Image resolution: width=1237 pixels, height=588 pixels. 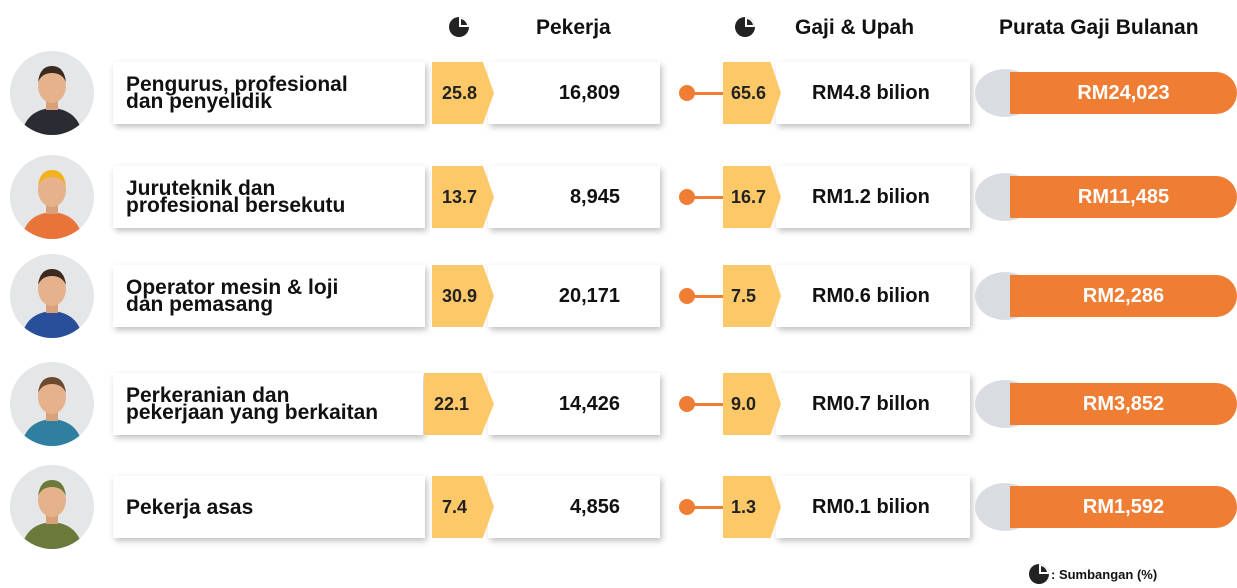 I want to click on wage-share: 16.7, so click(x=752, y=197).